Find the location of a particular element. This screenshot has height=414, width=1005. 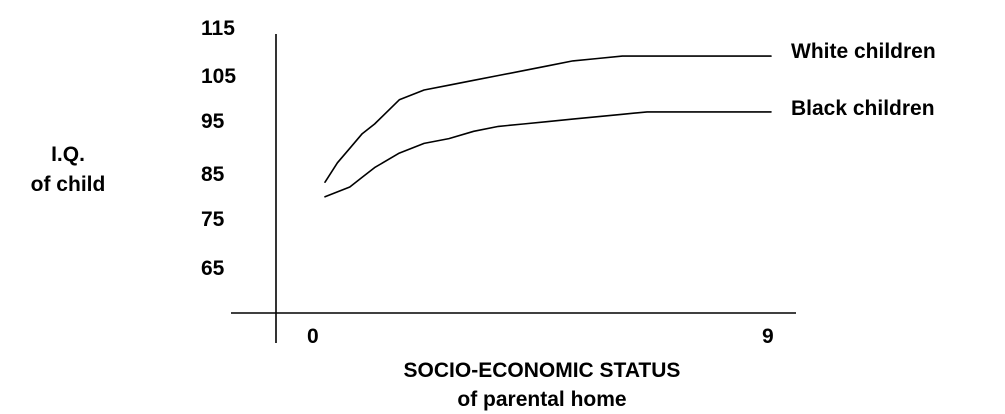

x-tick-label: 9 is located at coordinates (768, 336).